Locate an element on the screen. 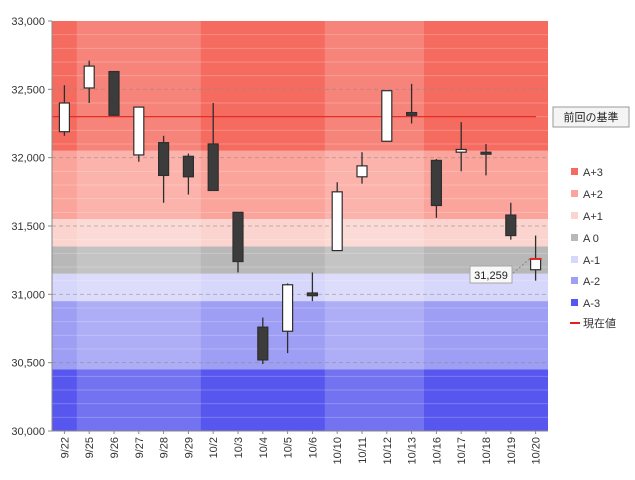 The width and height of the screenshot is (635, 480). legend-label: 現在値 is located at coordinates (599, 323).